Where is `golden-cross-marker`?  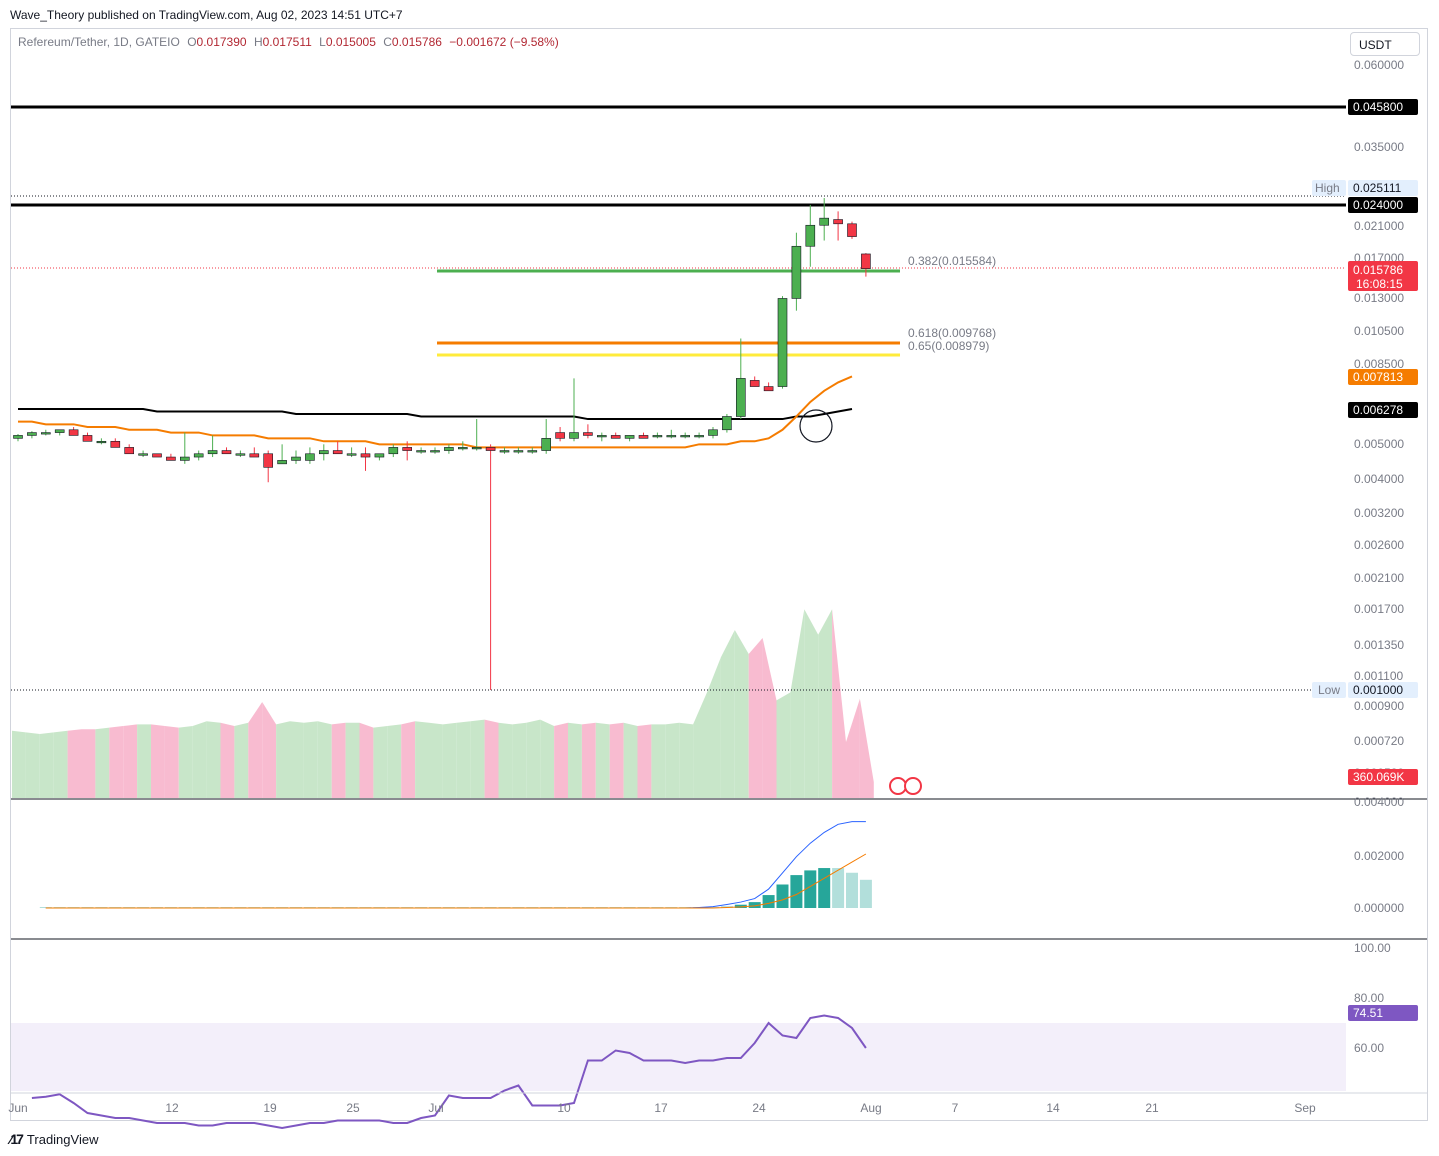
golden-cross-marker is located at coordinates (816, 426).